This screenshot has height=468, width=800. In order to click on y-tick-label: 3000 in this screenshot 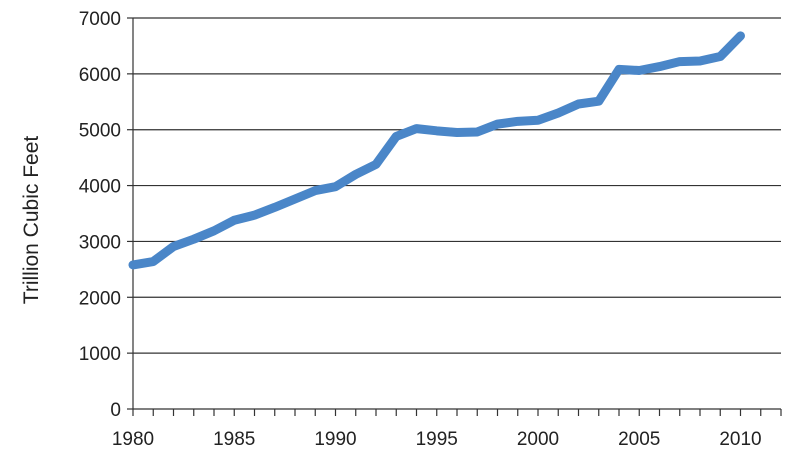, I will do `click(100, 242)`.